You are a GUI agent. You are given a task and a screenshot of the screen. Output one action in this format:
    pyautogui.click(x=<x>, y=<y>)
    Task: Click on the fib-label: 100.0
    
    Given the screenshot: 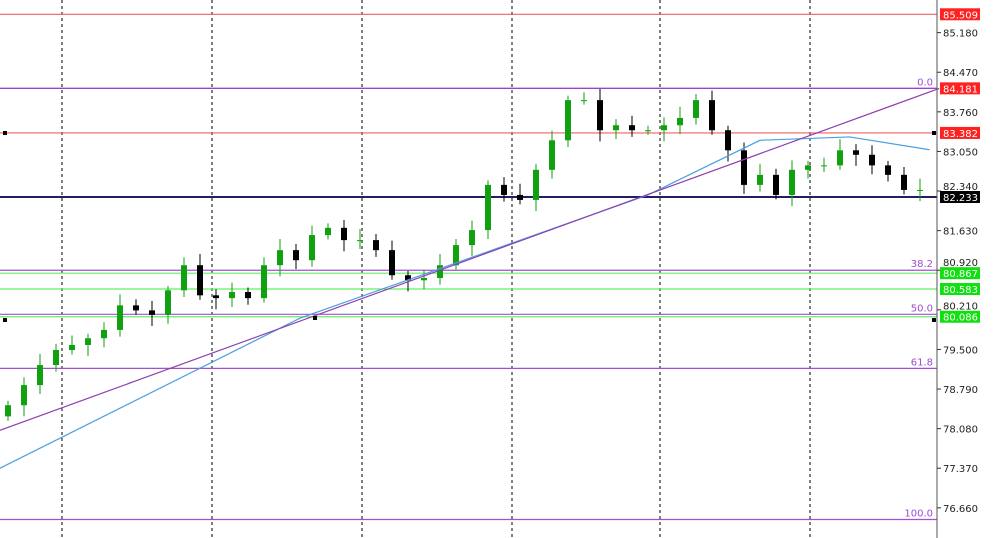 What is the action you would take?
    pyautogui.click(x=918, y=514)
    